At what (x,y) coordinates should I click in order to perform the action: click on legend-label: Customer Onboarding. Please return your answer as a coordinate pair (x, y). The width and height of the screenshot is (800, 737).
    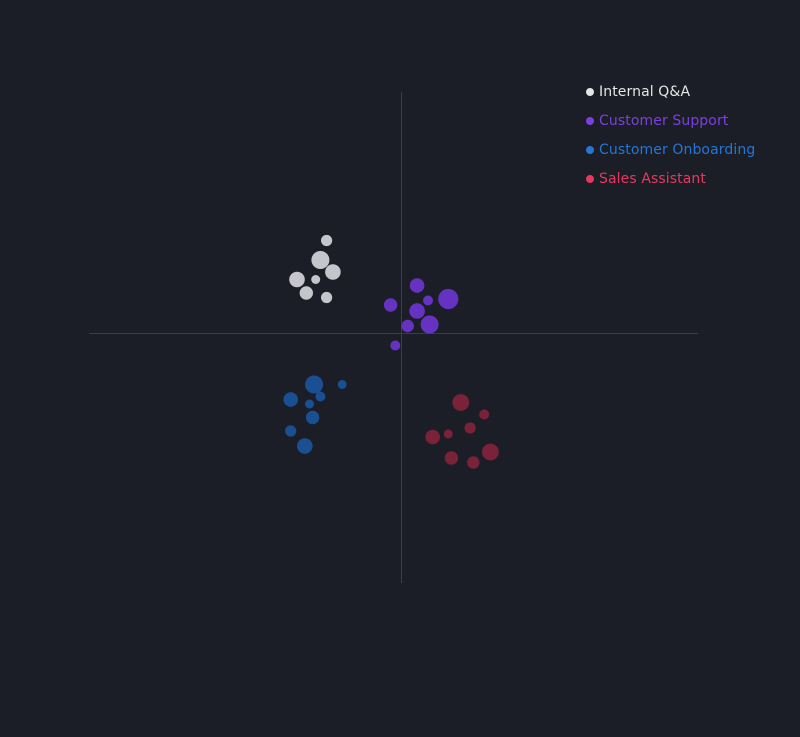
    Looking at the image, I should click on (677, 149).